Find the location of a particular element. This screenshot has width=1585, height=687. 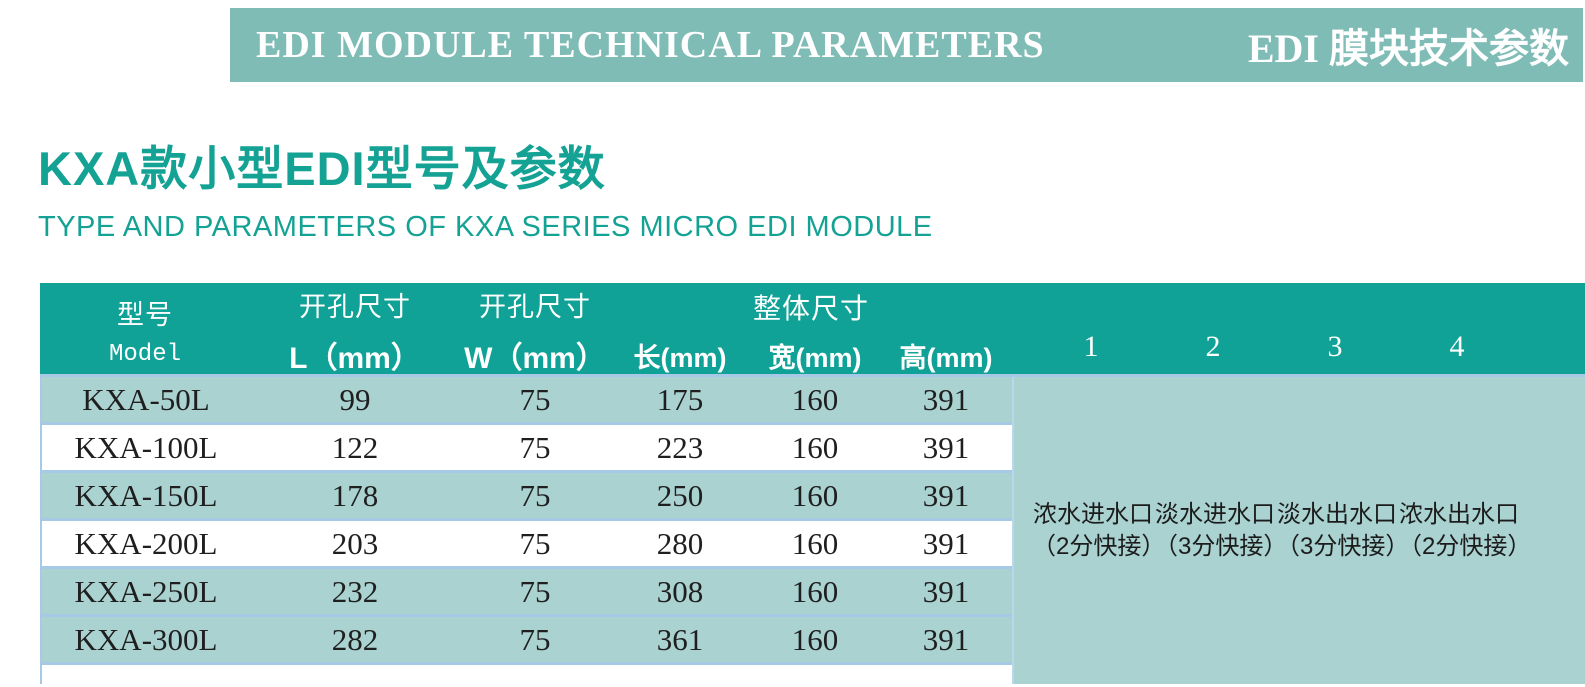

length-cell: 361 is located at coordinates (680, 639).